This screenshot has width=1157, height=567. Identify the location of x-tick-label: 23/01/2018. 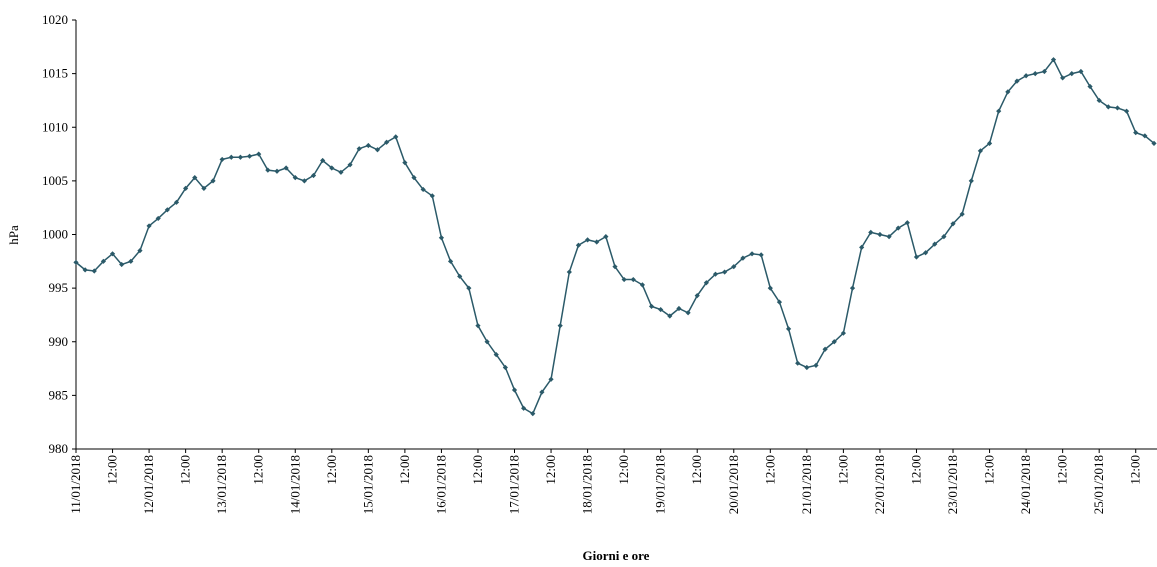
(952, 484).